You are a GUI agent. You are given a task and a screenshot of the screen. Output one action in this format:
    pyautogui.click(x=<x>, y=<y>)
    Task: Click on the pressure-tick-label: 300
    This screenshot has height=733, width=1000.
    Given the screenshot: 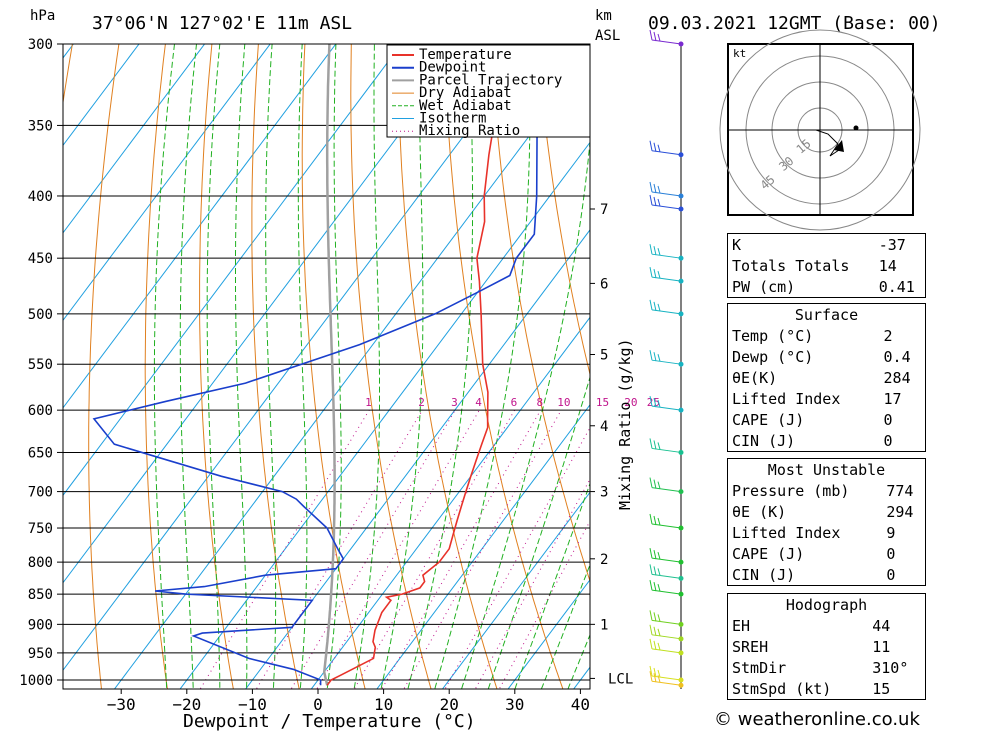 What is the action you would take?
    pyautogui.click(x=40, y=45)
    